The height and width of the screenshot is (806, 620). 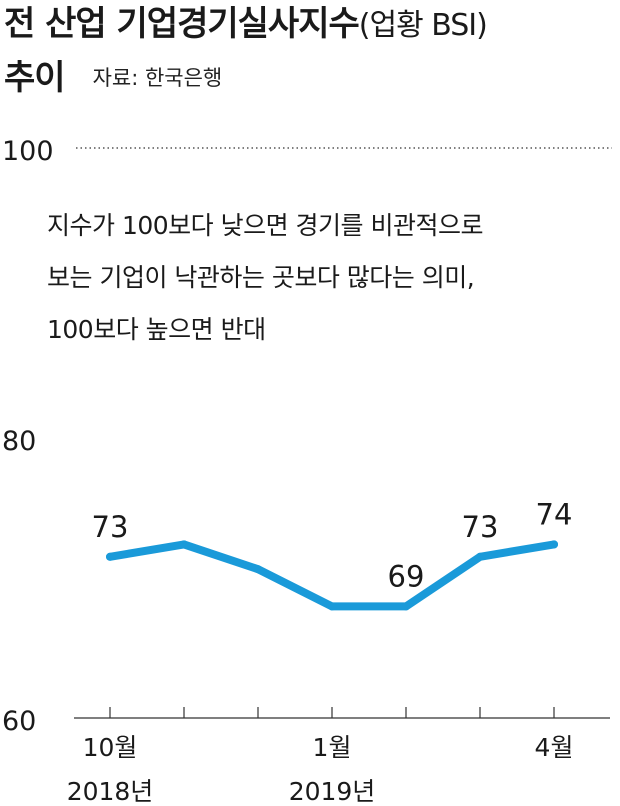 I want to click on chart-title: 전 산업 기업경기실사지수(업황 BSI), so click(x=246, y=25).